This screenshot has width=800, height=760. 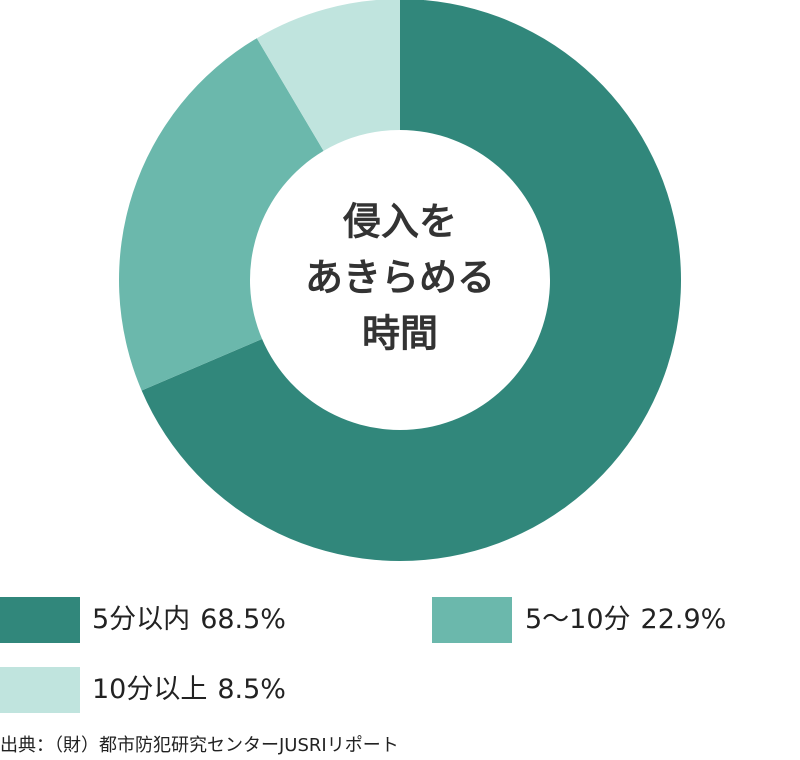 I want to click on legend-label: 5分以内 68.5%, so click(x=189, y=619).